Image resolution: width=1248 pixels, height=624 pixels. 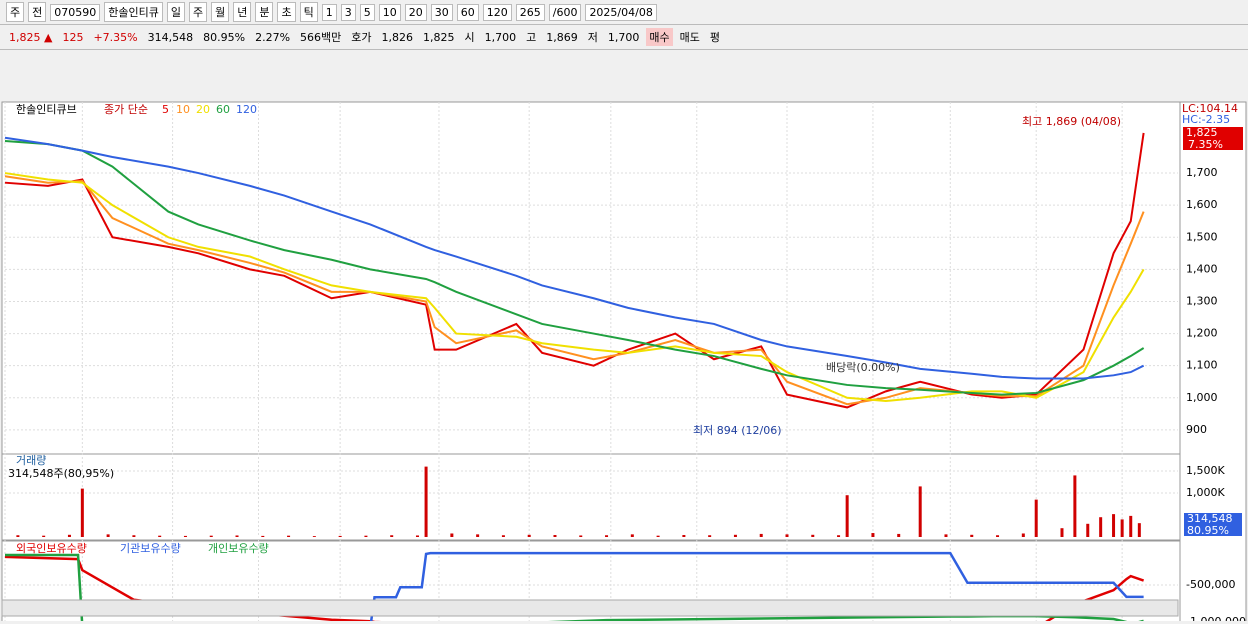 What do you see at coordinates (756, 587) in the screenshot?
I see `series-line` at bounding box center [756, 587].